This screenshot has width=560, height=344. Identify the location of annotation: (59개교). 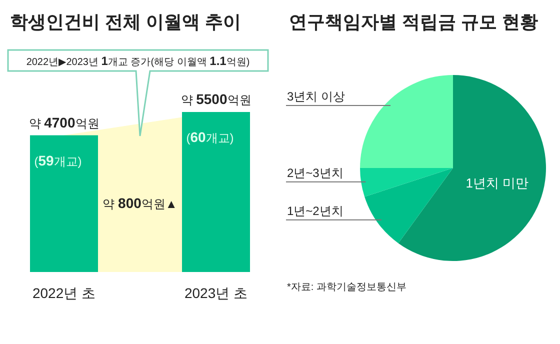
(58, 160).